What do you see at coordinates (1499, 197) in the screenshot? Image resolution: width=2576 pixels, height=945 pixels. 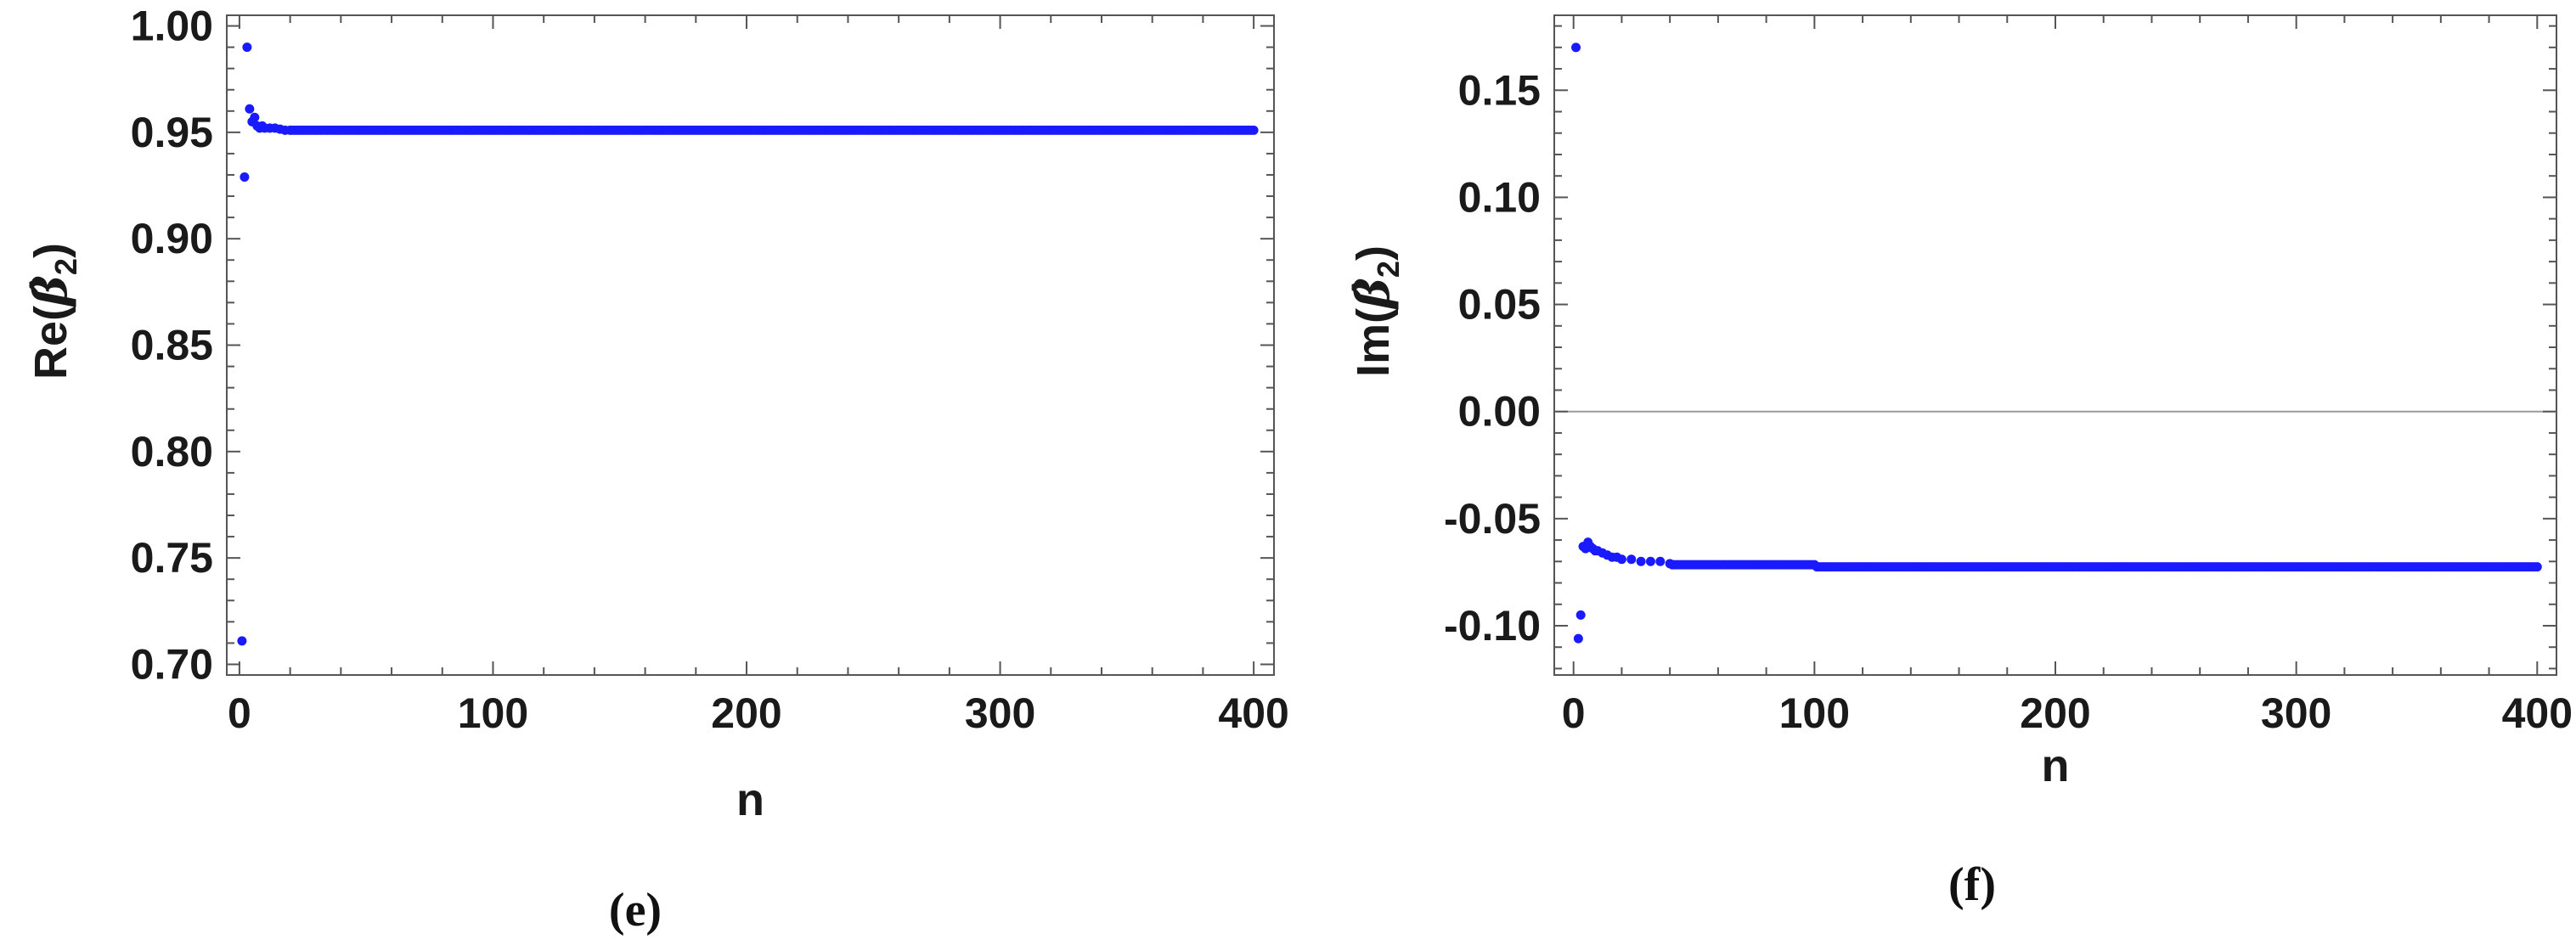 I see `y-tick-label: 0.10` at bounding box center [1499, 197].